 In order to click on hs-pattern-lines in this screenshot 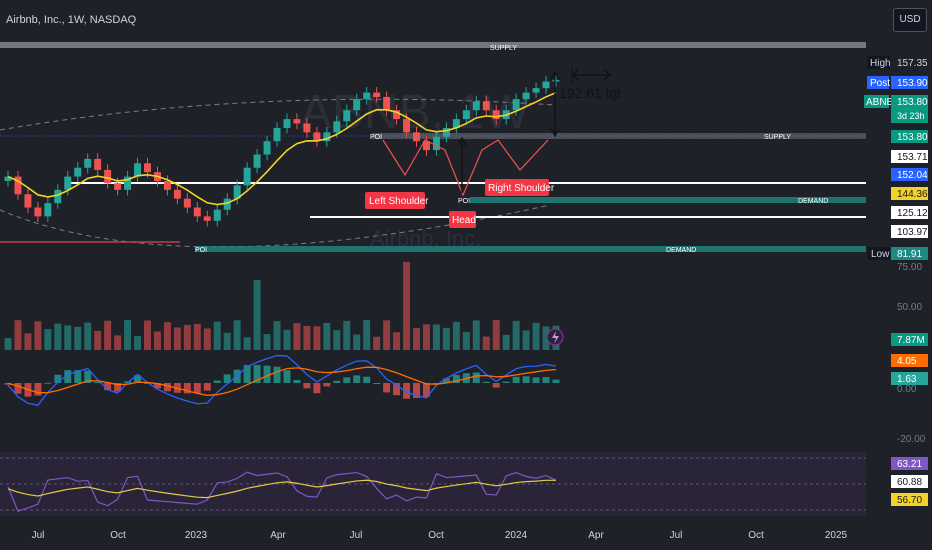, I will do `click(465, 168)`.